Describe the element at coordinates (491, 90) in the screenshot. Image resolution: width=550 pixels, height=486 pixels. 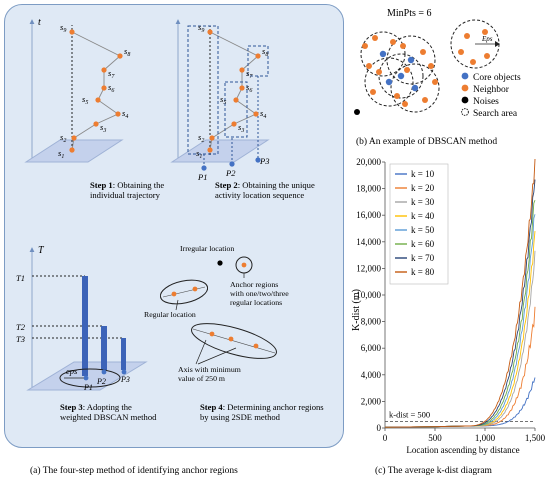
I see `legend-neighbor-label: Neighbor` at that location.